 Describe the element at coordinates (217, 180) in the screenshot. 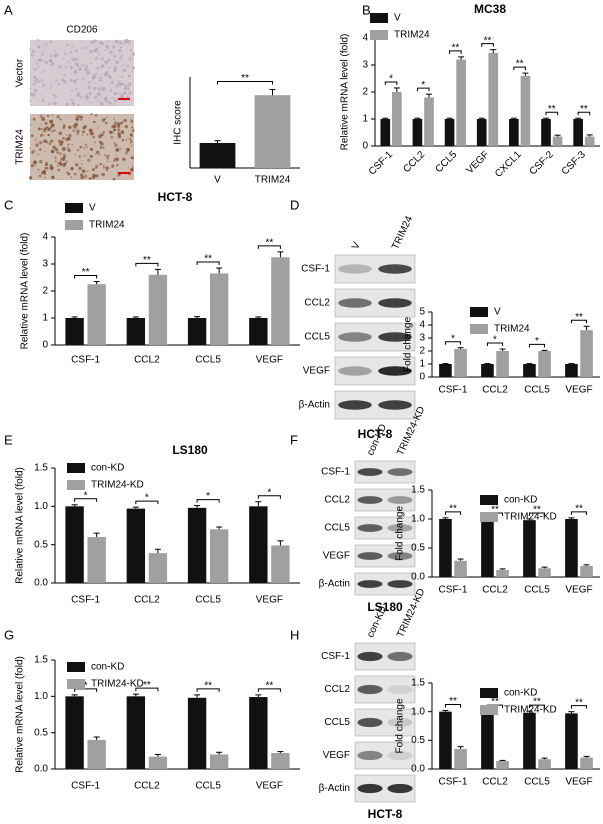

I see `x-tick-label: V` at that location.